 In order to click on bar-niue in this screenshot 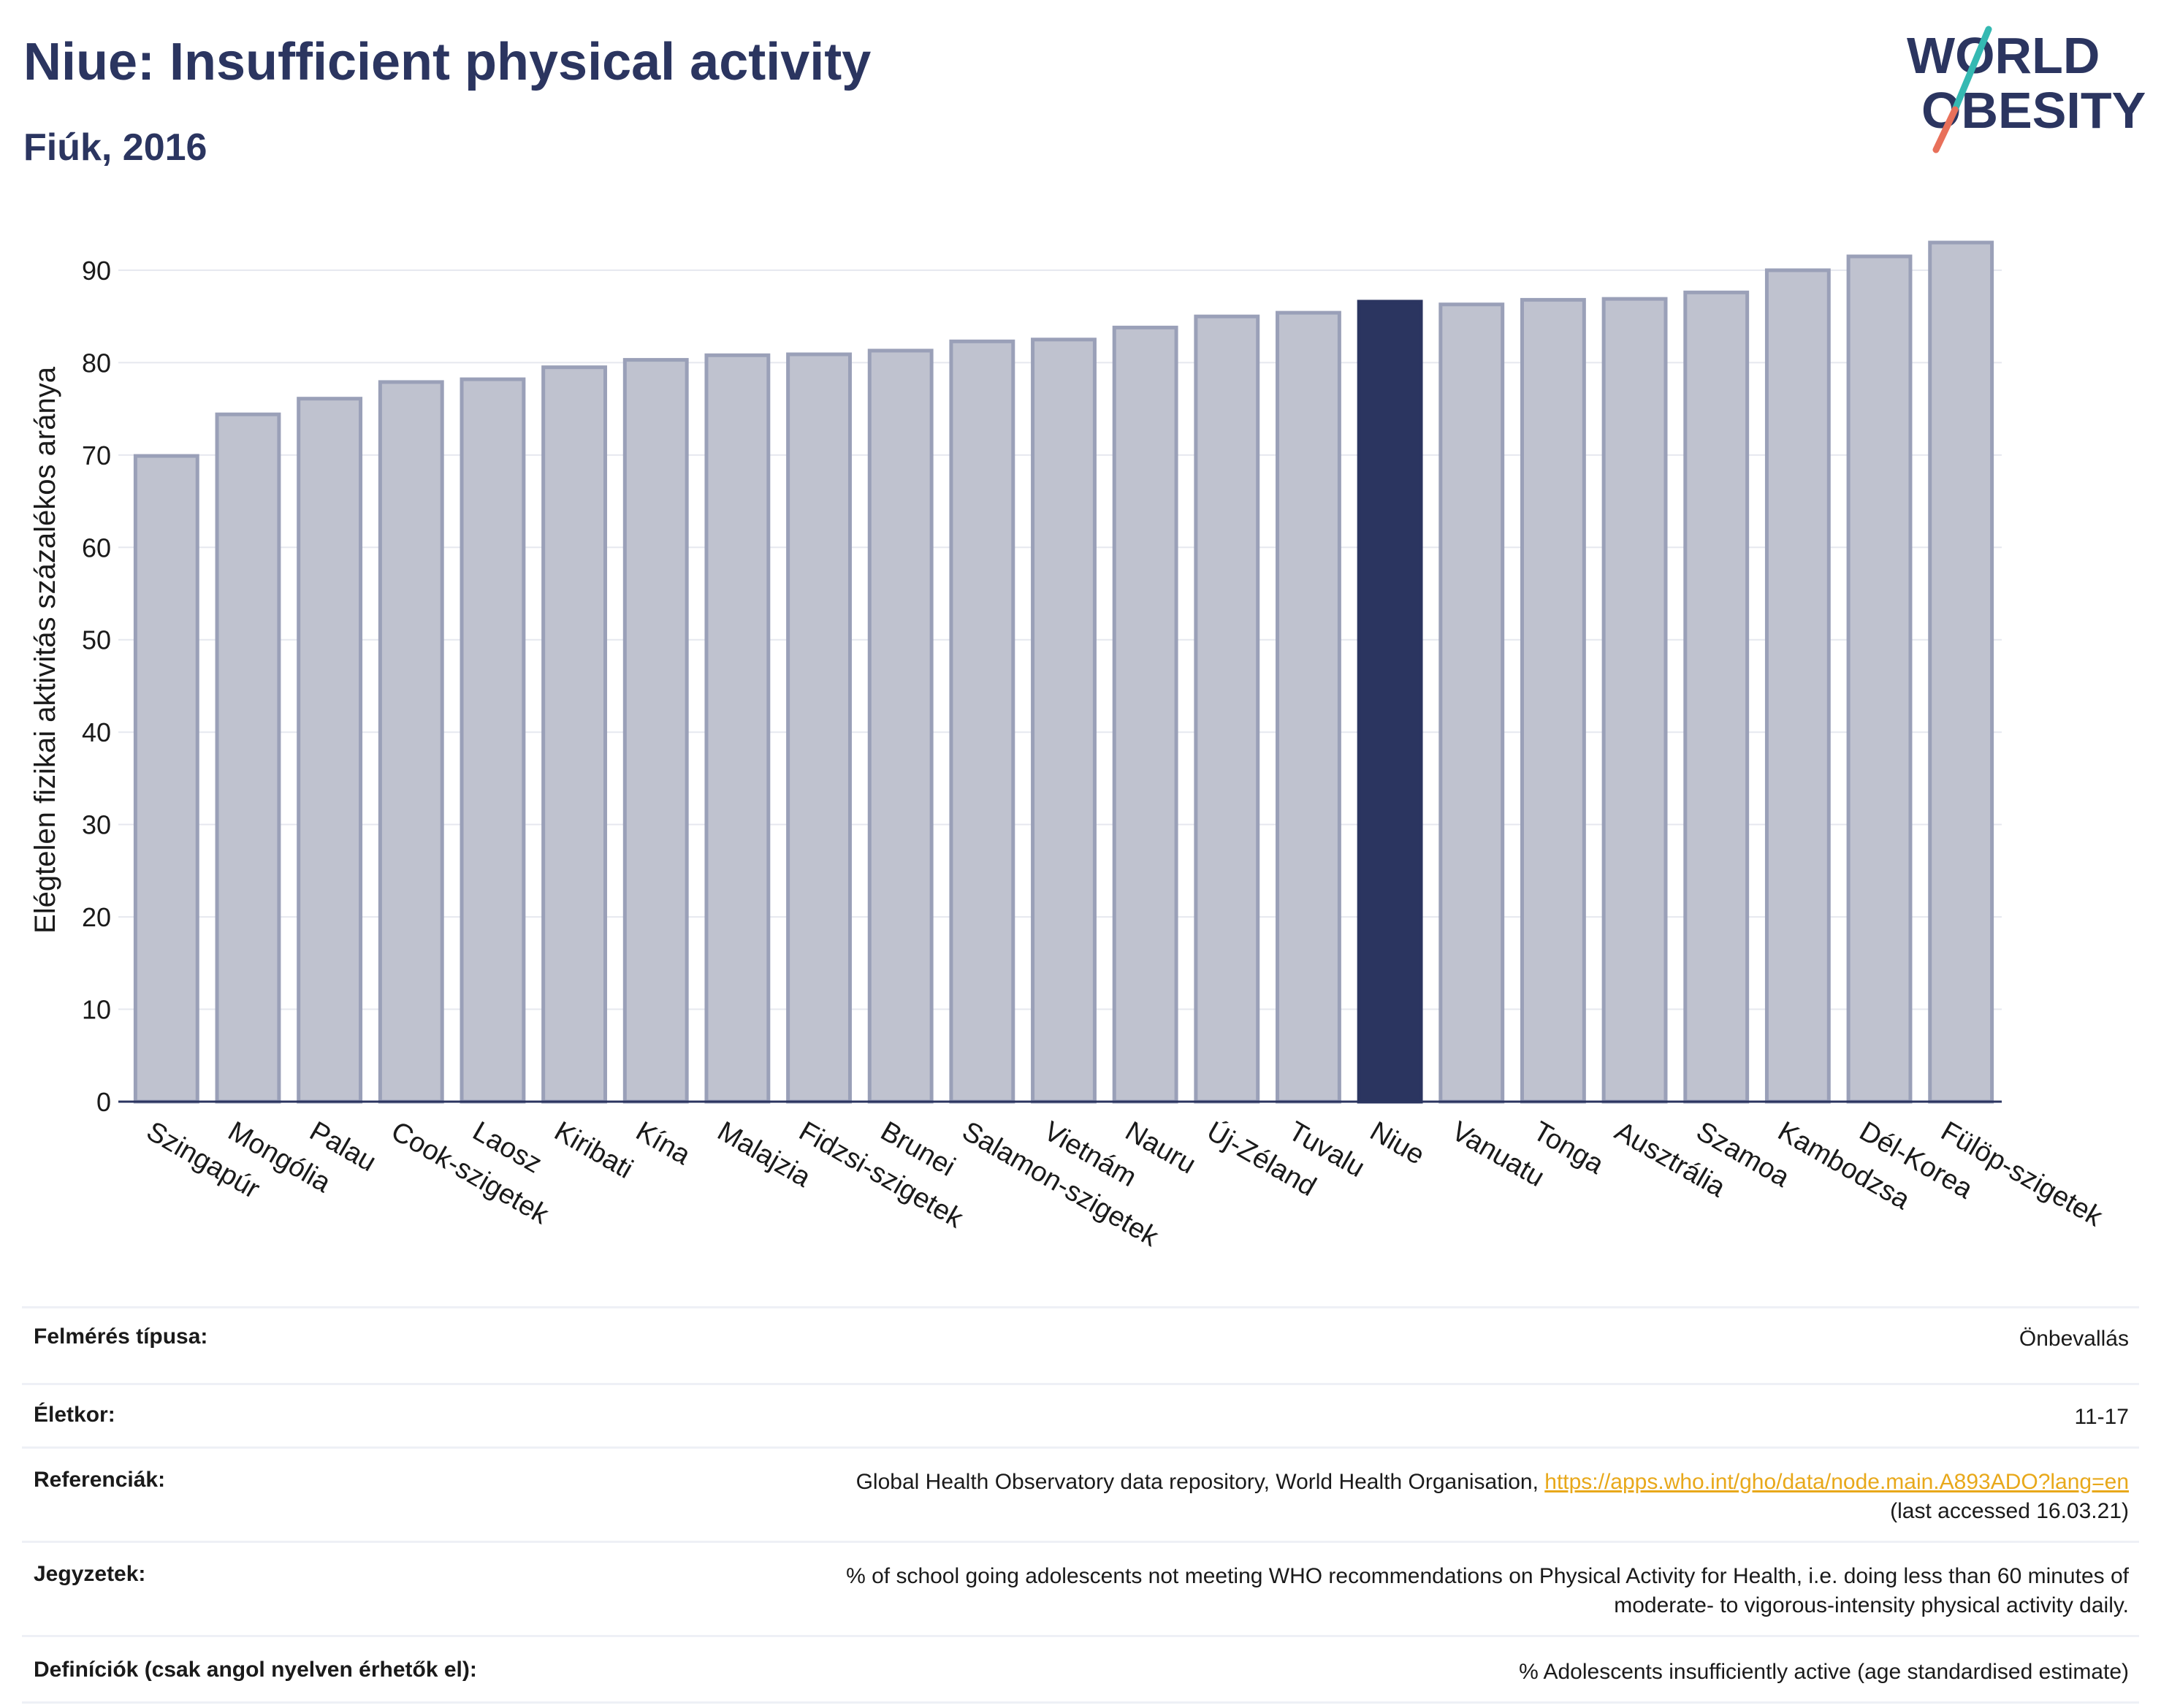, I will do `click(1390, 702)`.